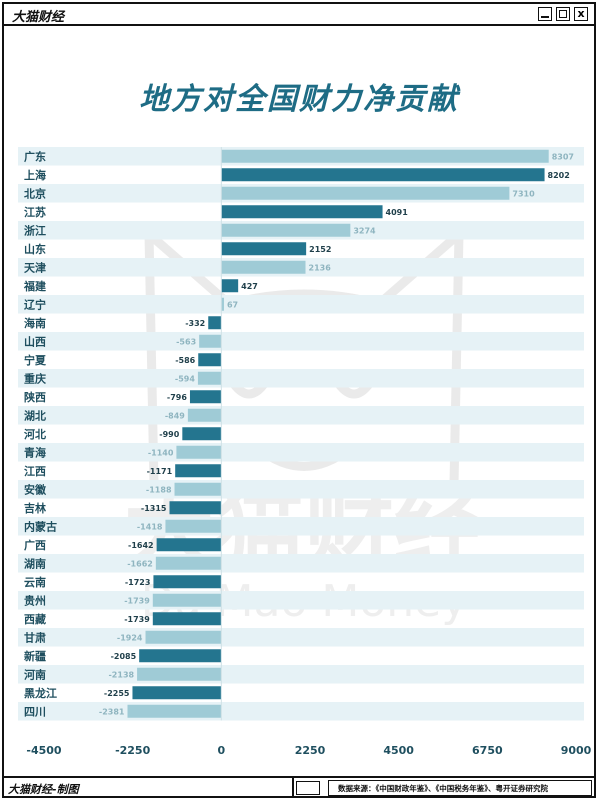 The image size is (600, 802). I want to click on category-label: 广西, so click(35, 545).